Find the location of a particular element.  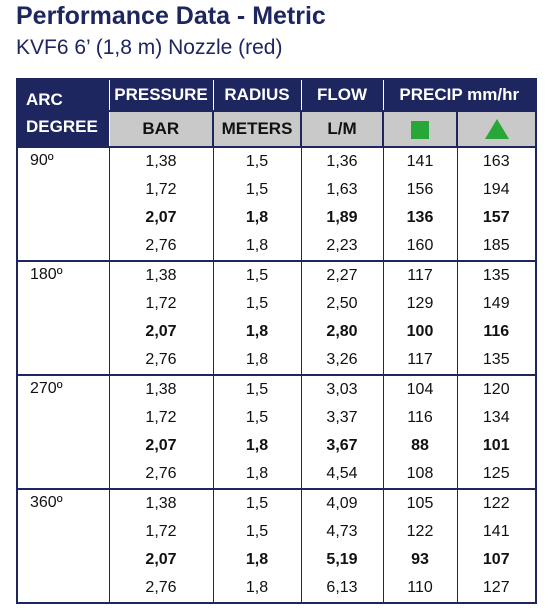

arc-cell: 180º is located at coordinates (62, 317).